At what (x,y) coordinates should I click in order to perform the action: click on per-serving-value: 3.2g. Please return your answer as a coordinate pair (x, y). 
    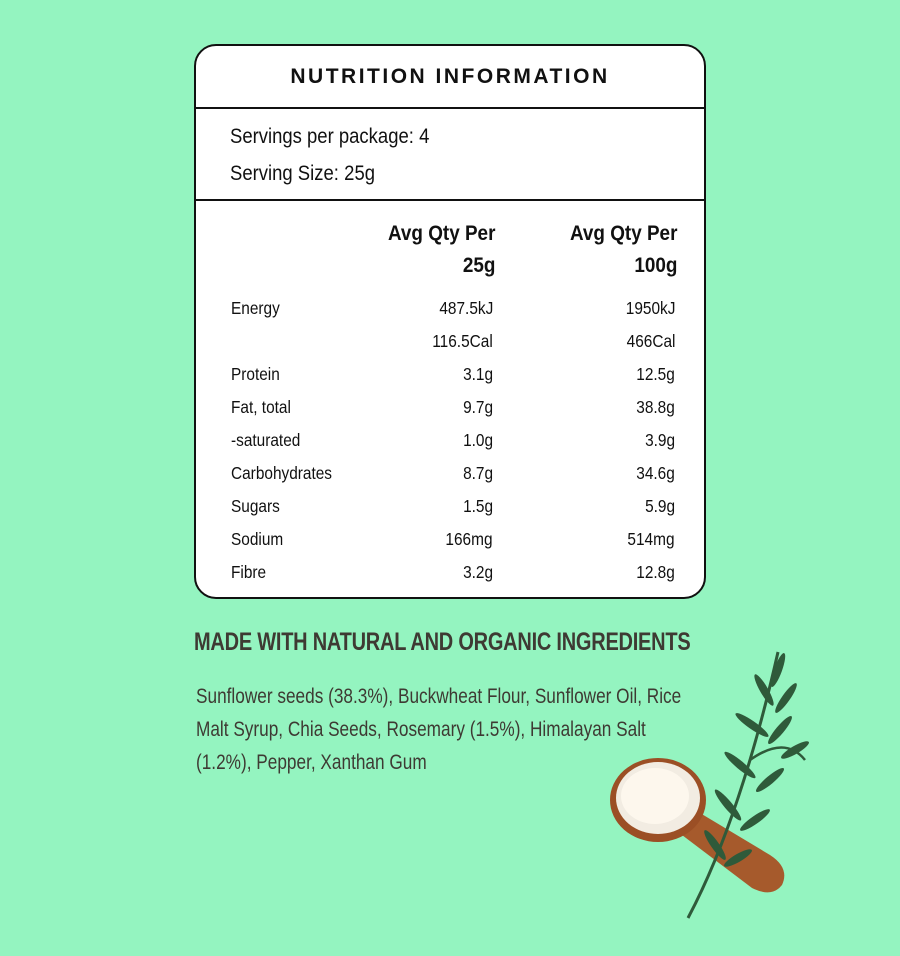
    Looking at the image, I should click on (478, 572).